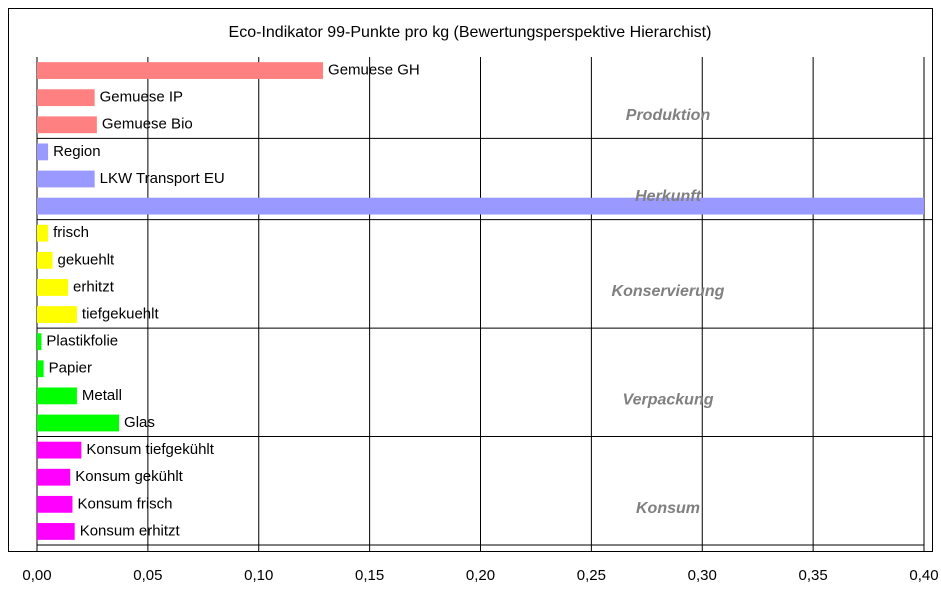 The height and width of the screenshot is (592, 941). Describe the element at coordinates (480, 575) in the screenshot. I see `x-tick-label: 0,20` at that location.